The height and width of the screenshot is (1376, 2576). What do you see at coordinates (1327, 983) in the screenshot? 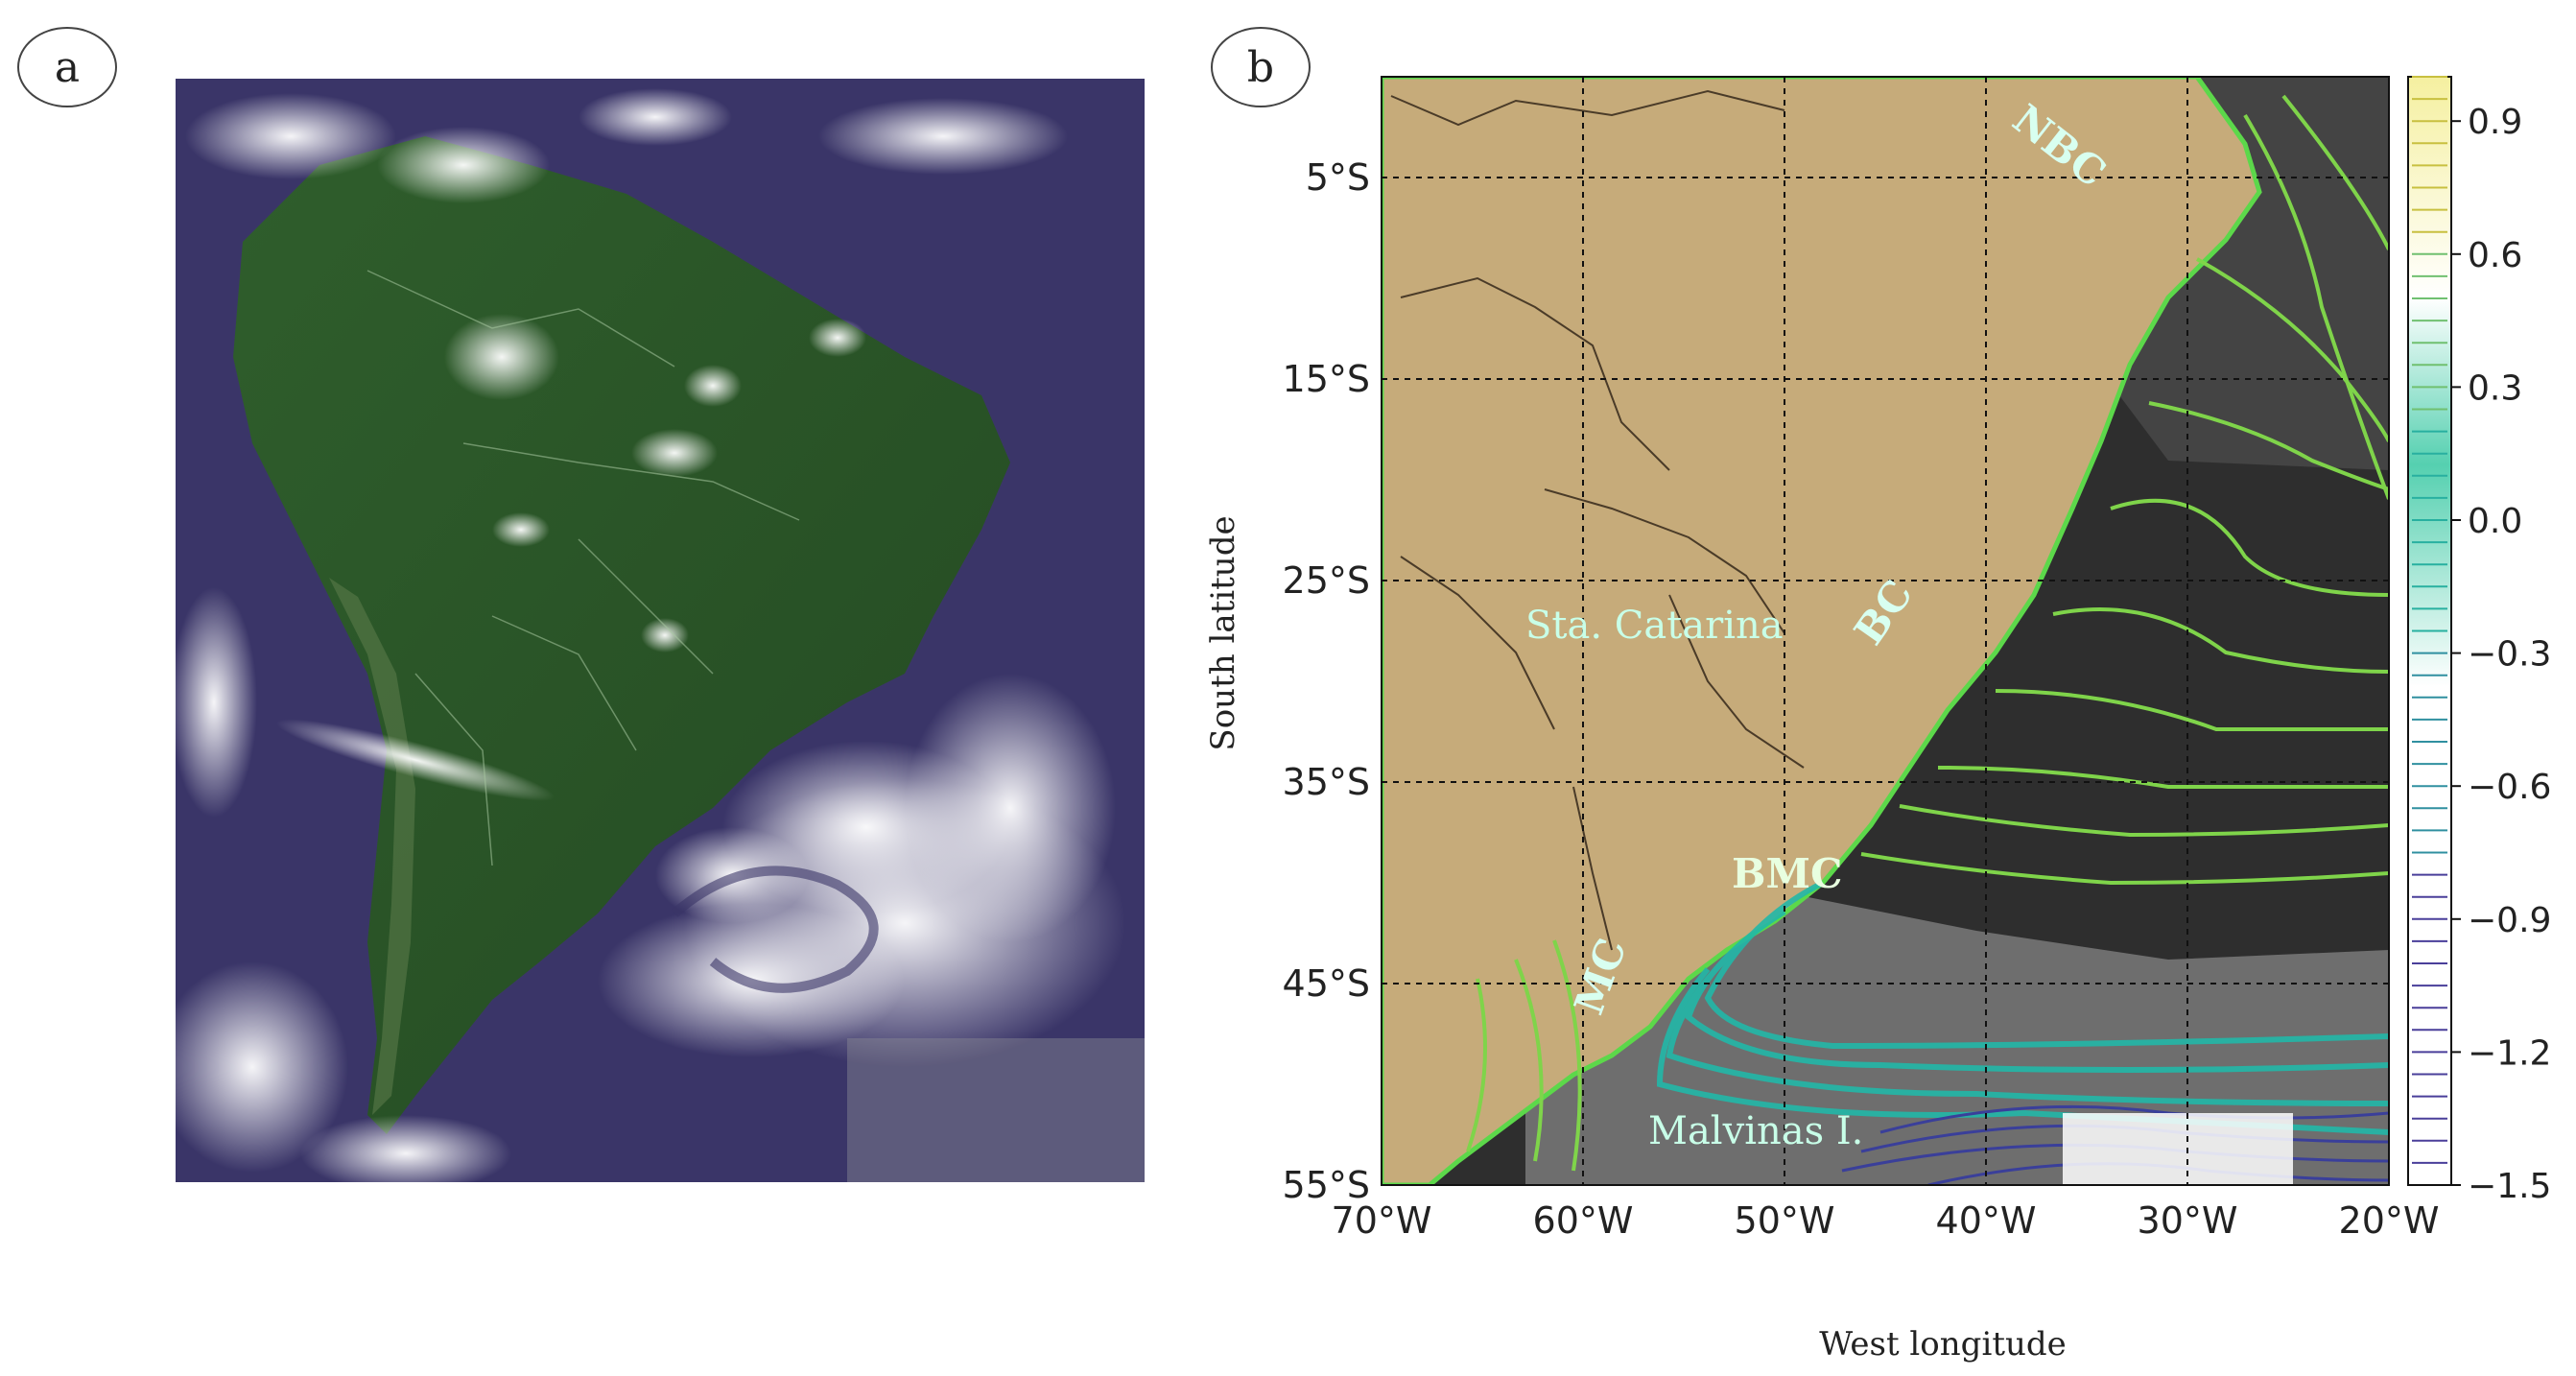
I see `lat-tick-label: 45°S` at bounding box center [1327, 983].